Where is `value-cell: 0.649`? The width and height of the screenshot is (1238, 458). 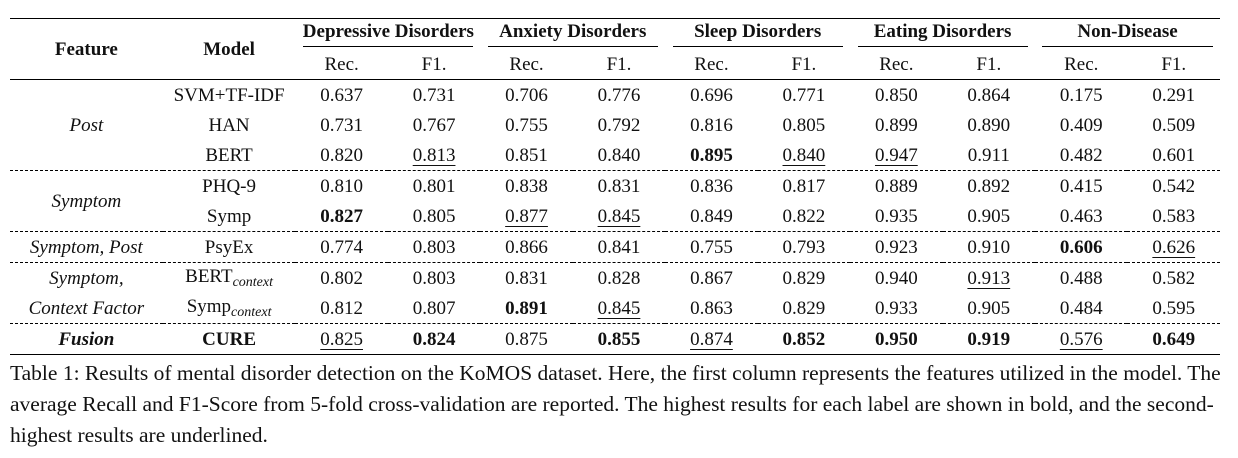 value-cell: 0.649 is located at coordinates (1173, 339).